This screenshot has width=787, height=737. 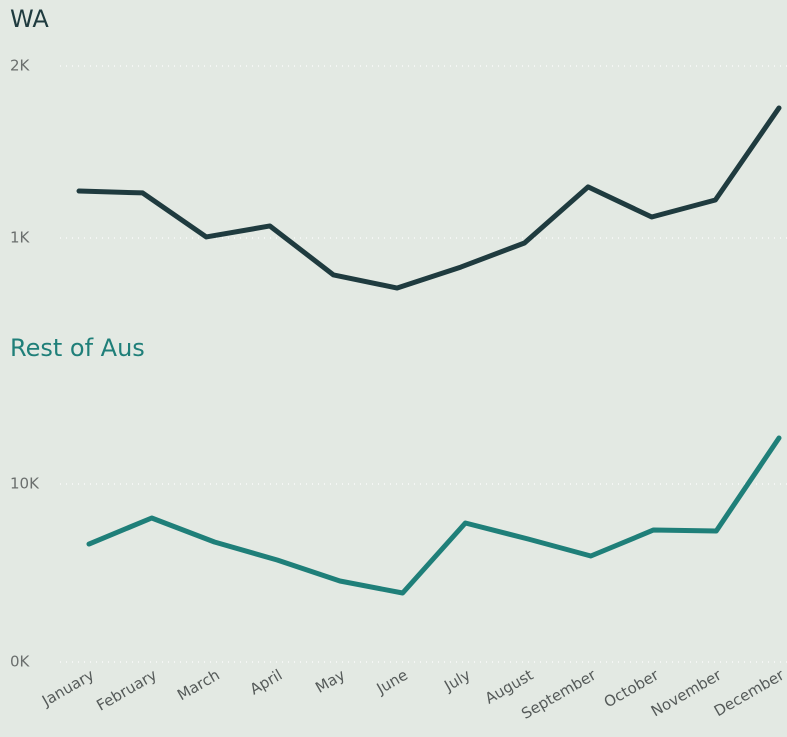 I want to click on y-tick-label: 0K, so click(x=20, y=662).